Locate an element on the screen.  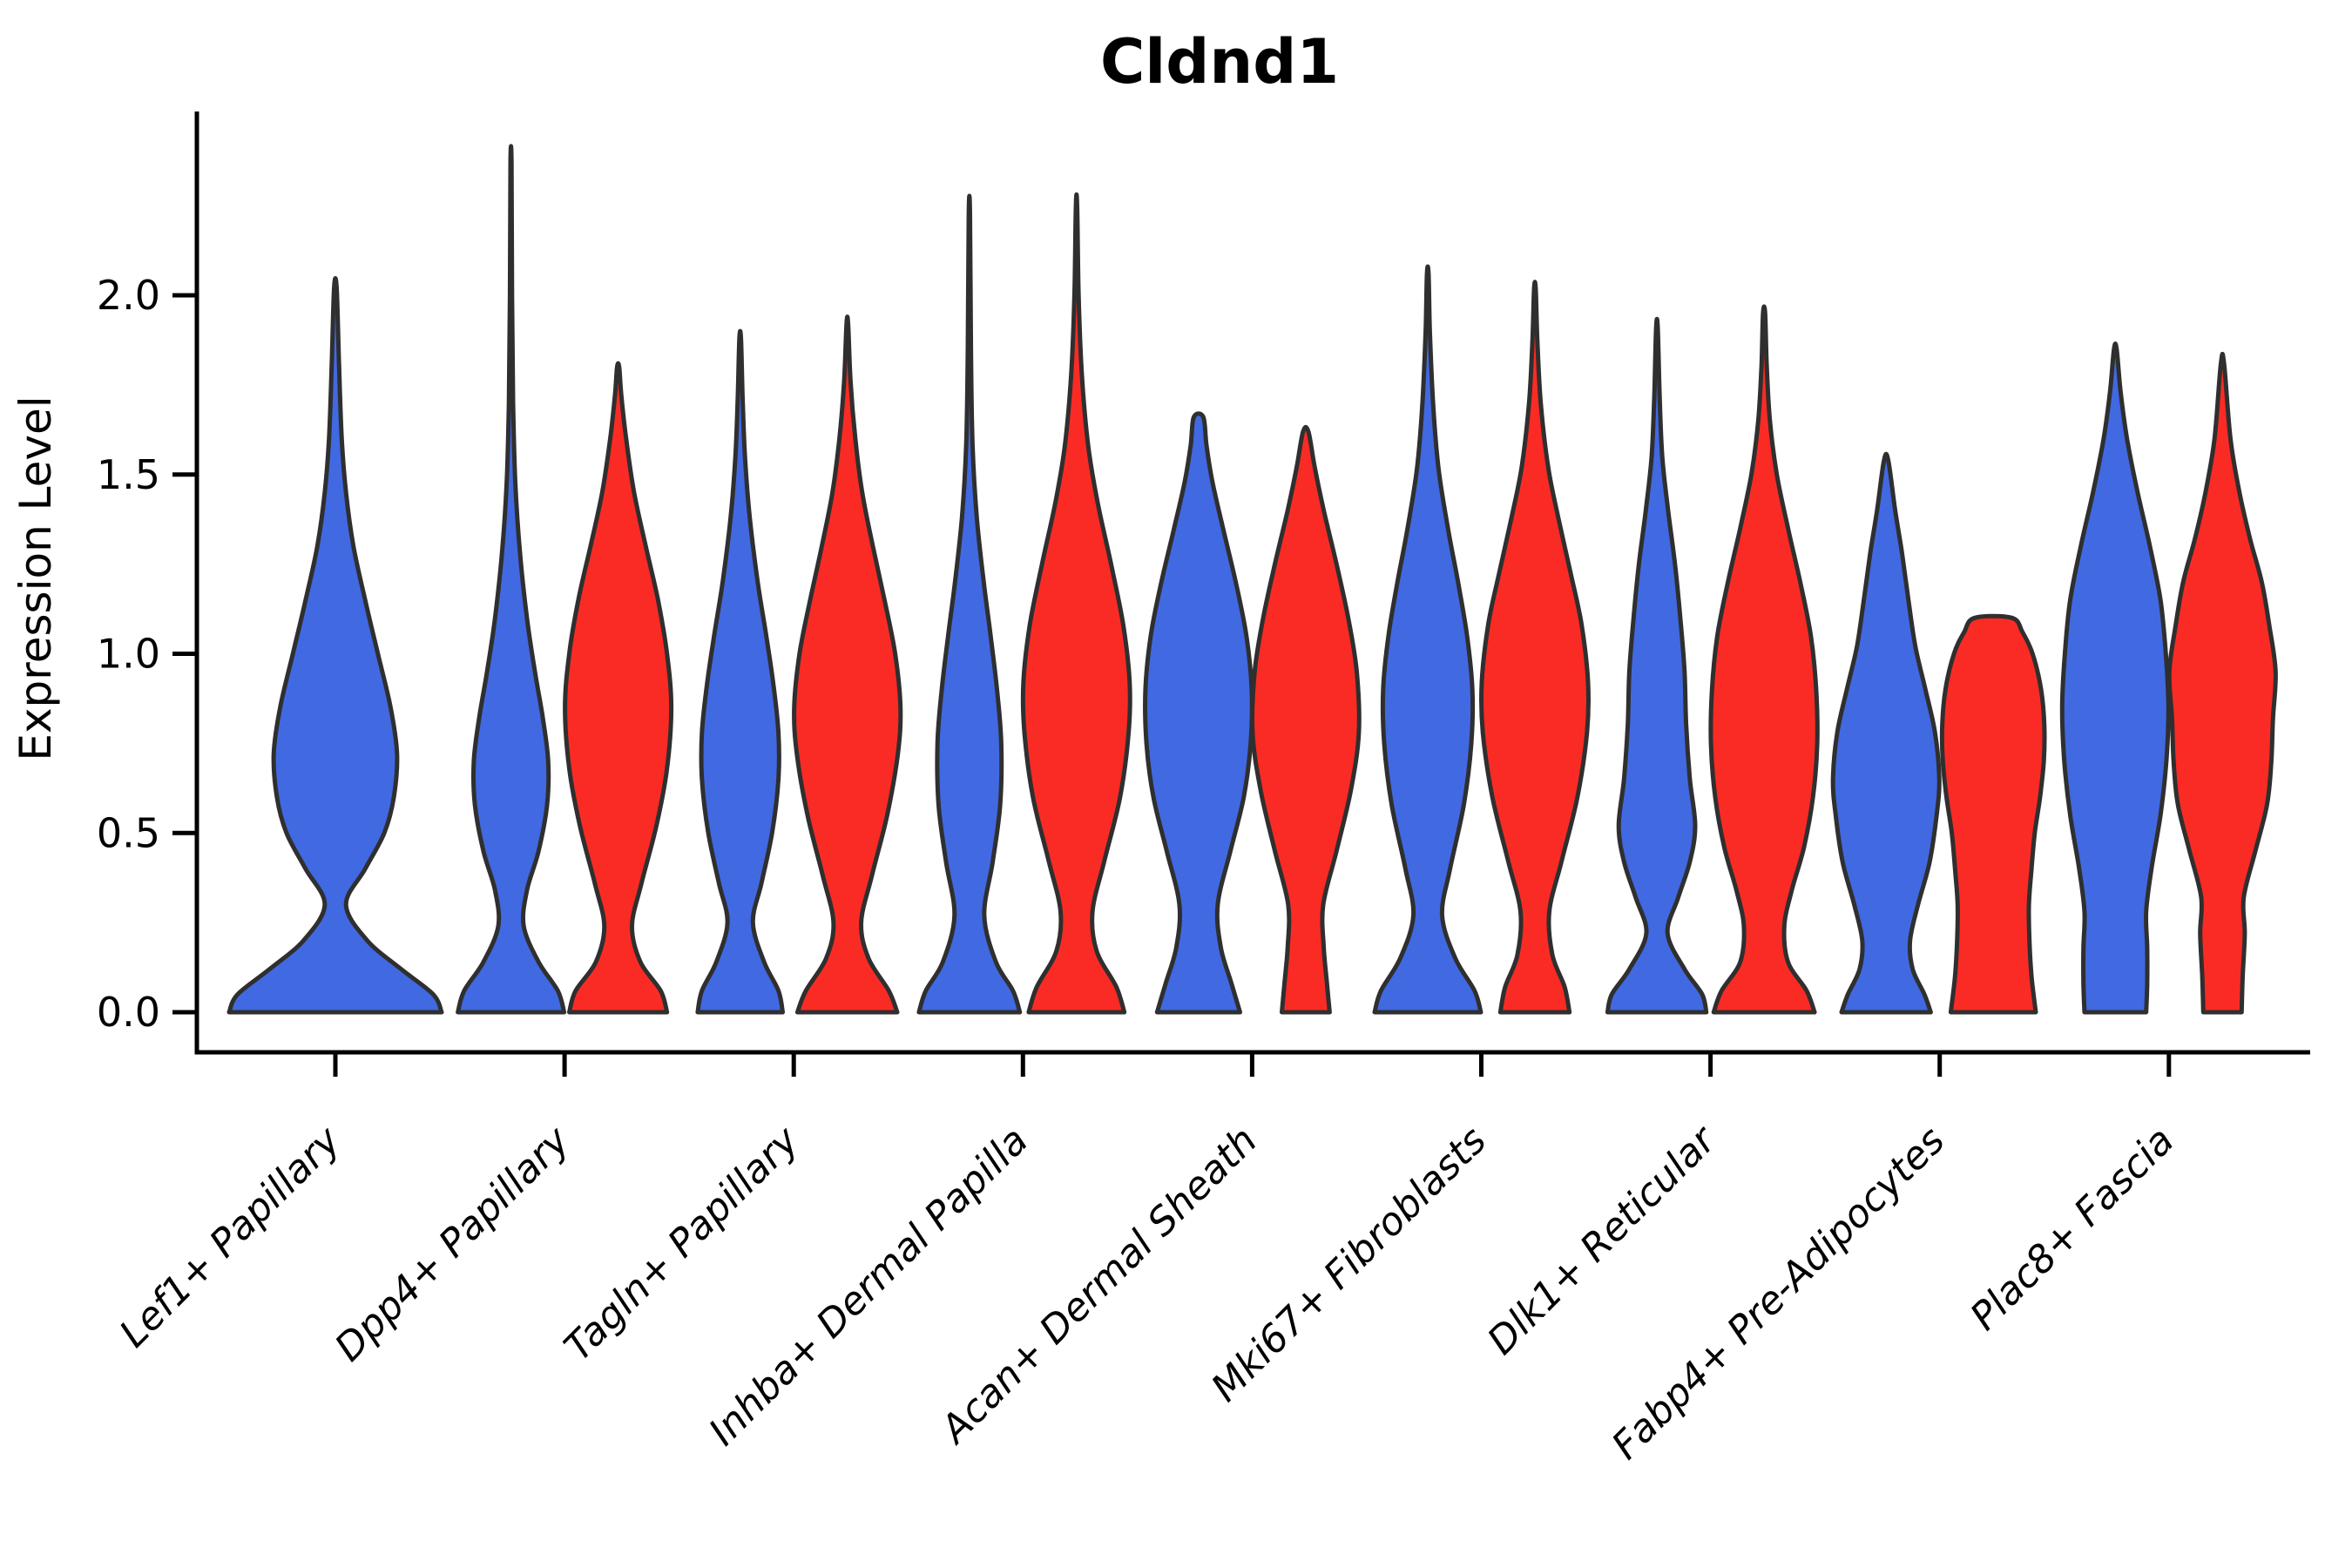
x-tick-label: Lef1+ Papillary is located at coordinates (231, 1237).